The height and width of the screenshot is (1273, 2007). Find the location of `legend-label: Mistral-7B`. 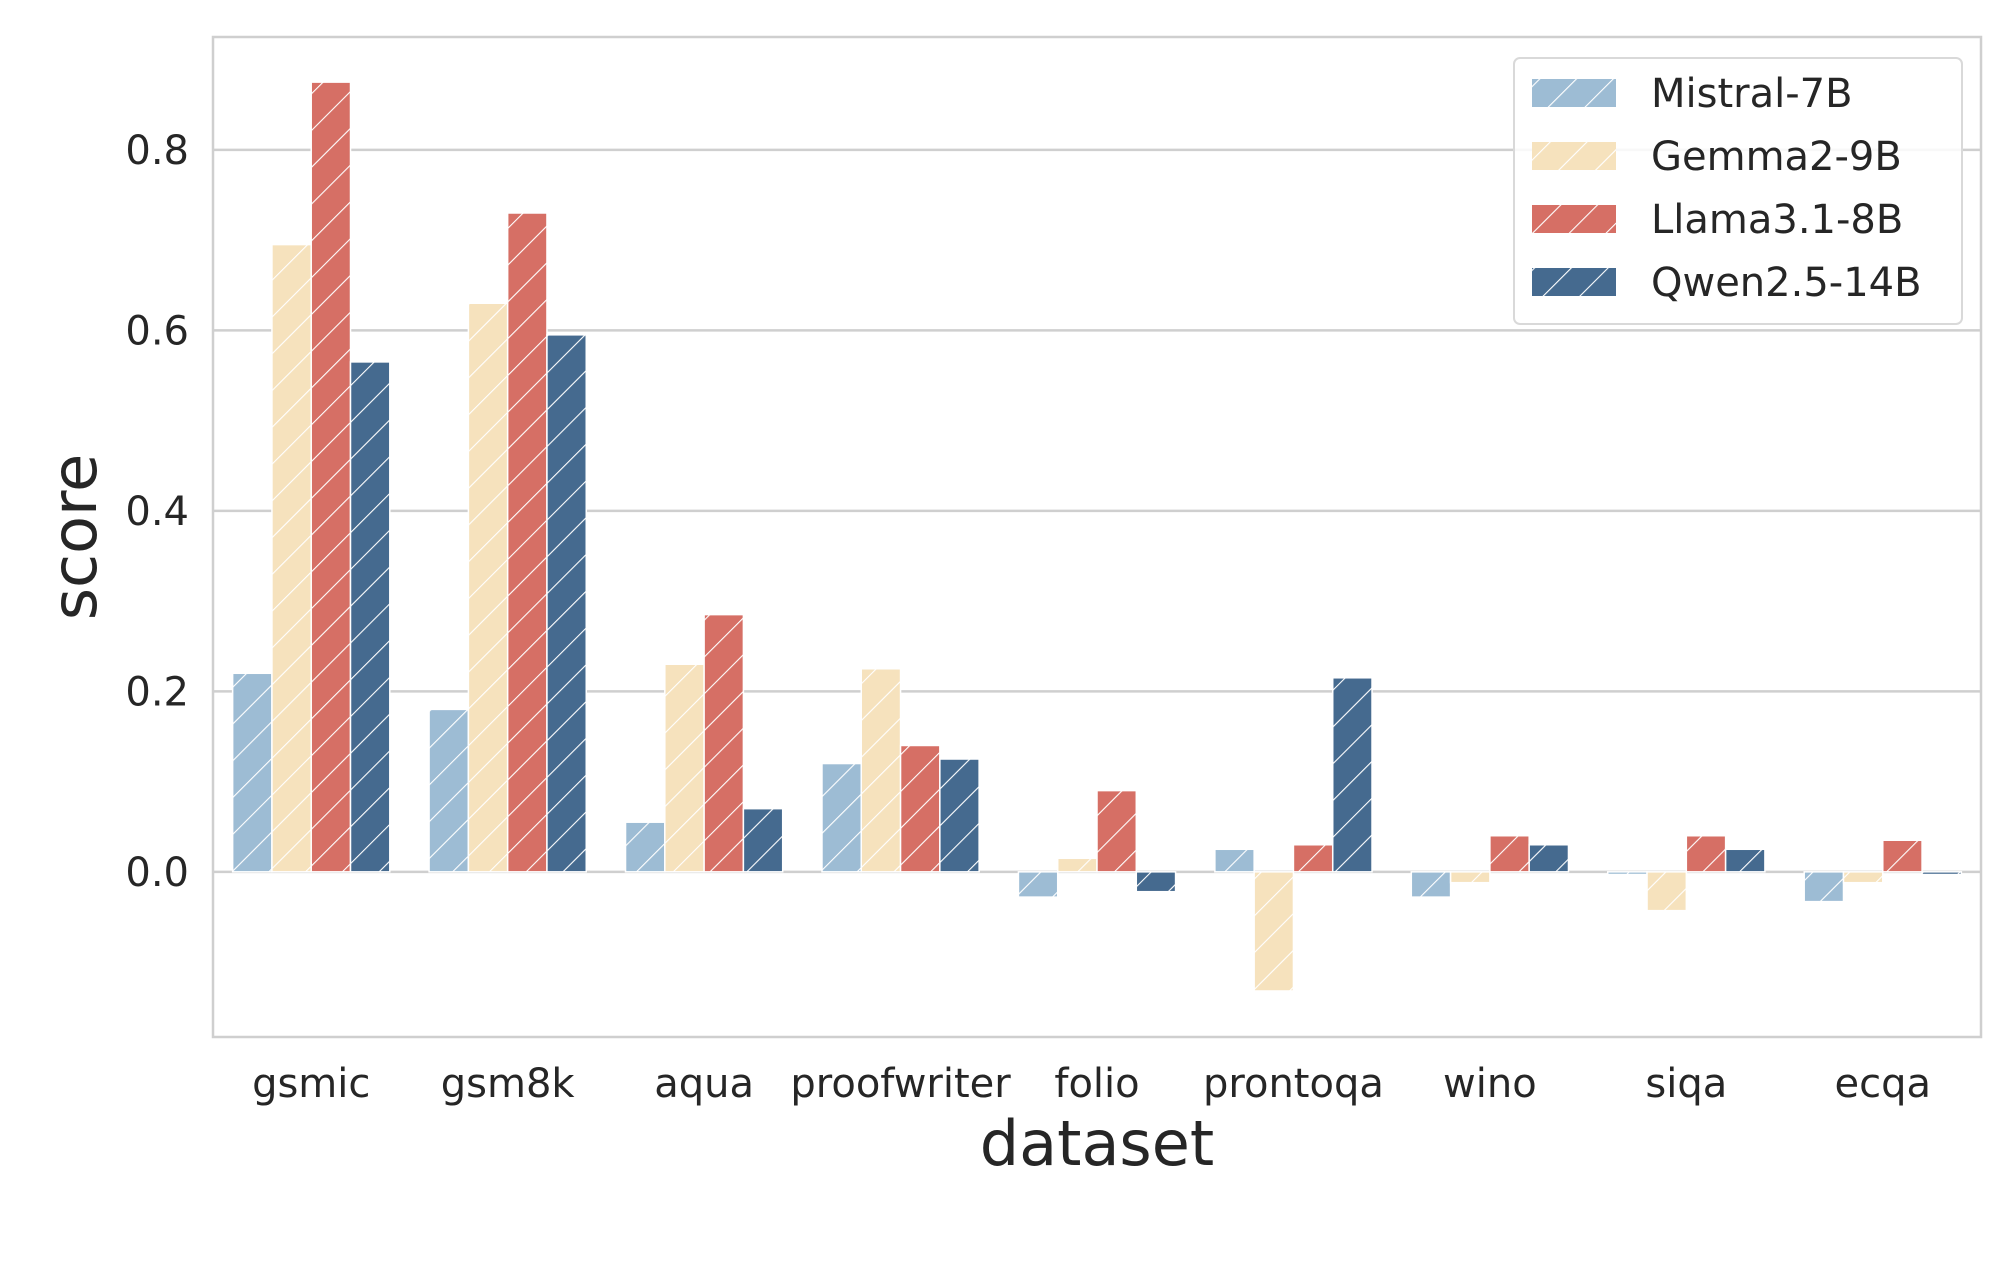

legend-label: Mistral-7B is located at coordinates (1752, 94).